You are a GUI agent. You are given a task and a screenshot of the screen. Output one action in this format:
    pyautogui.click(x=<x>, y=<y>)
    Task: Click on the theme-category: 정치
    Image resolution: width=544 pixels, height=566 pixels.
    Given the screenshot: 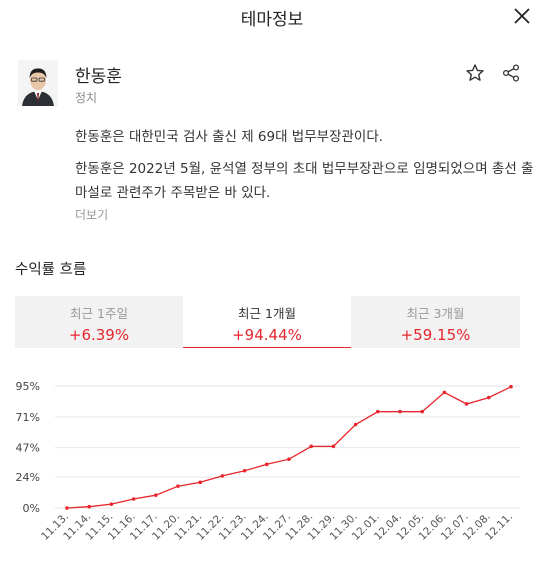 What is the action you would take?
    pyautogui.click(x=86, y=98)
    